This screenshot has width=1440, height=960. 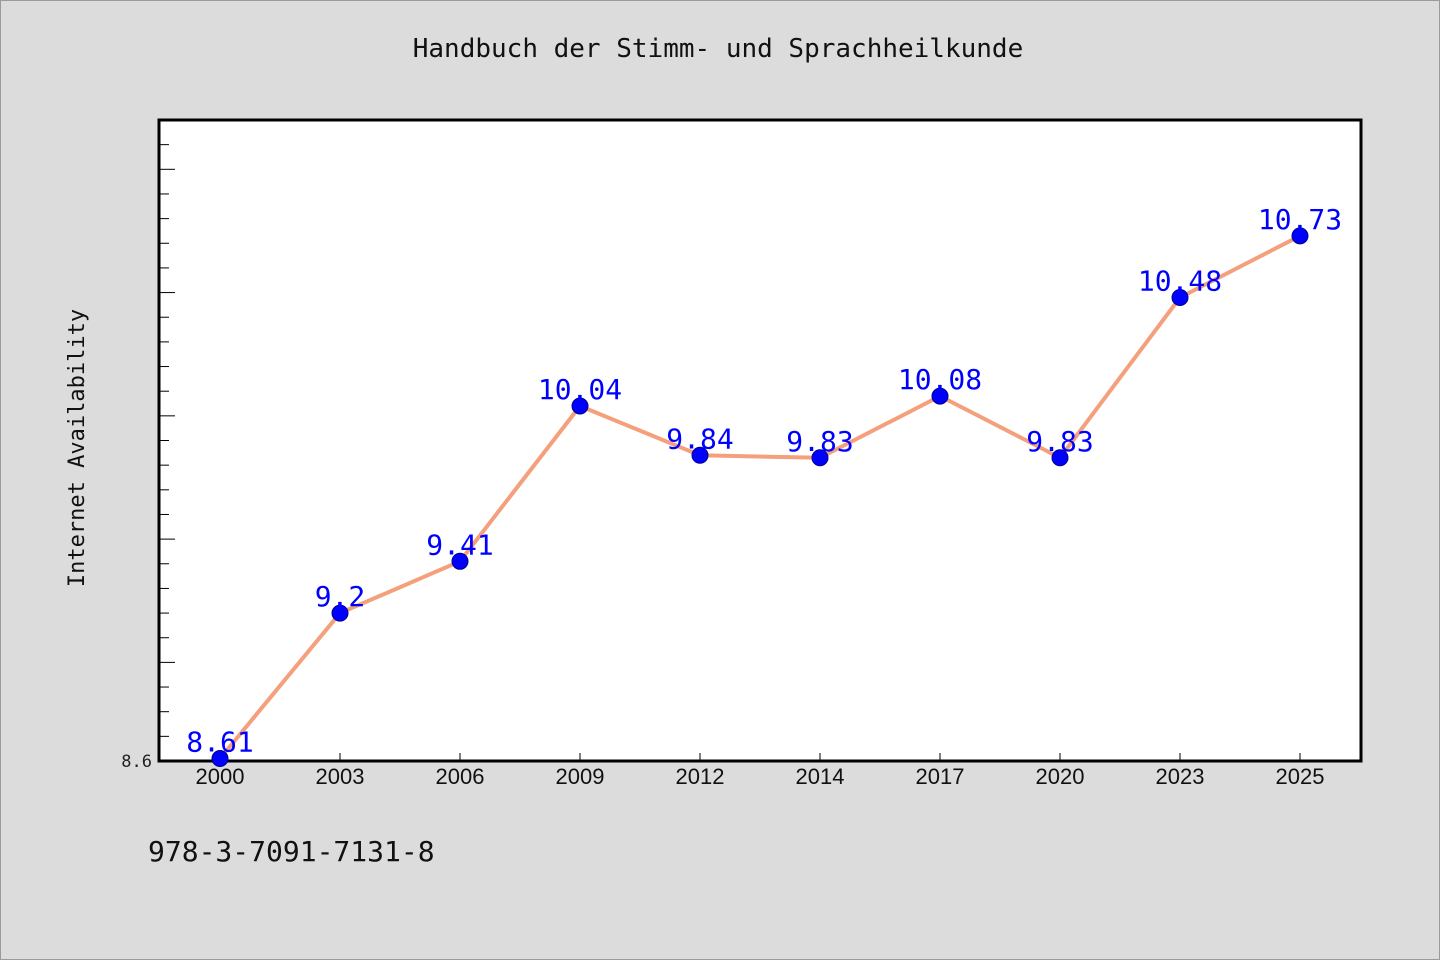 What do you see at coordinates (820, 776) in the screenshot?
I see `x-tick-label: 2014` at bounding box center [820, 776].